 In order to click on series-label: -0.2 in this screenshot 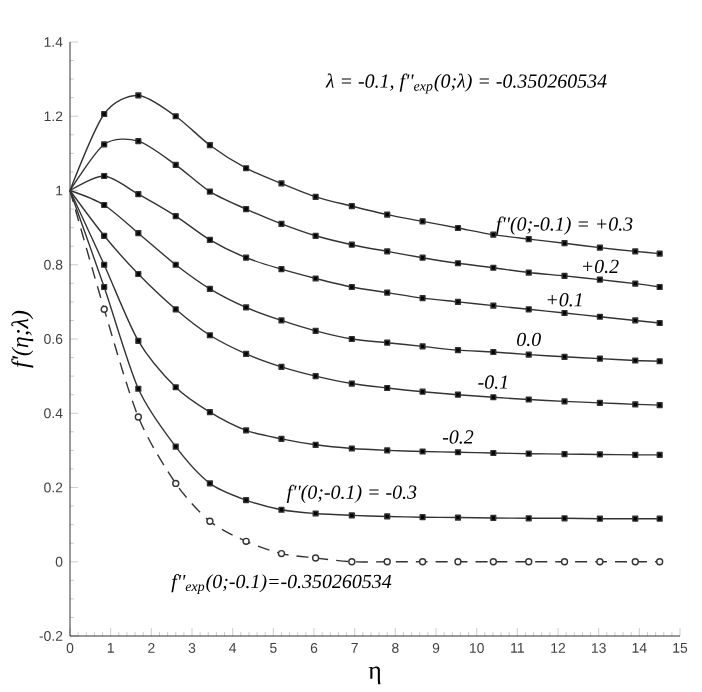, I will do `click(458, 437)`.